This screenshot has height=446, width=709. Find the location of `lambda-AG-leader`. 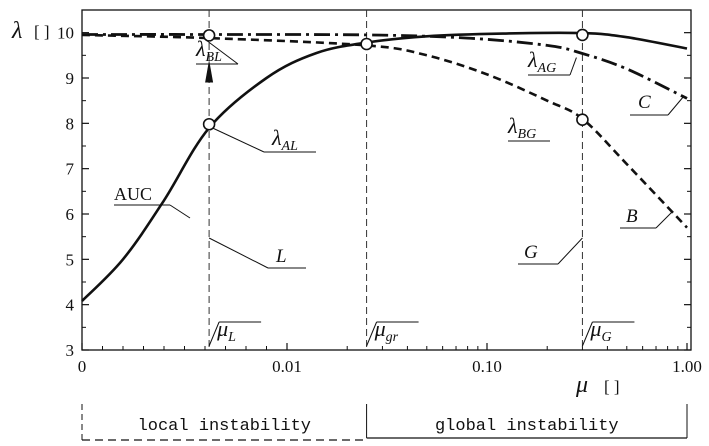

lambda-AG-leader is located at coordinates (573, 66).